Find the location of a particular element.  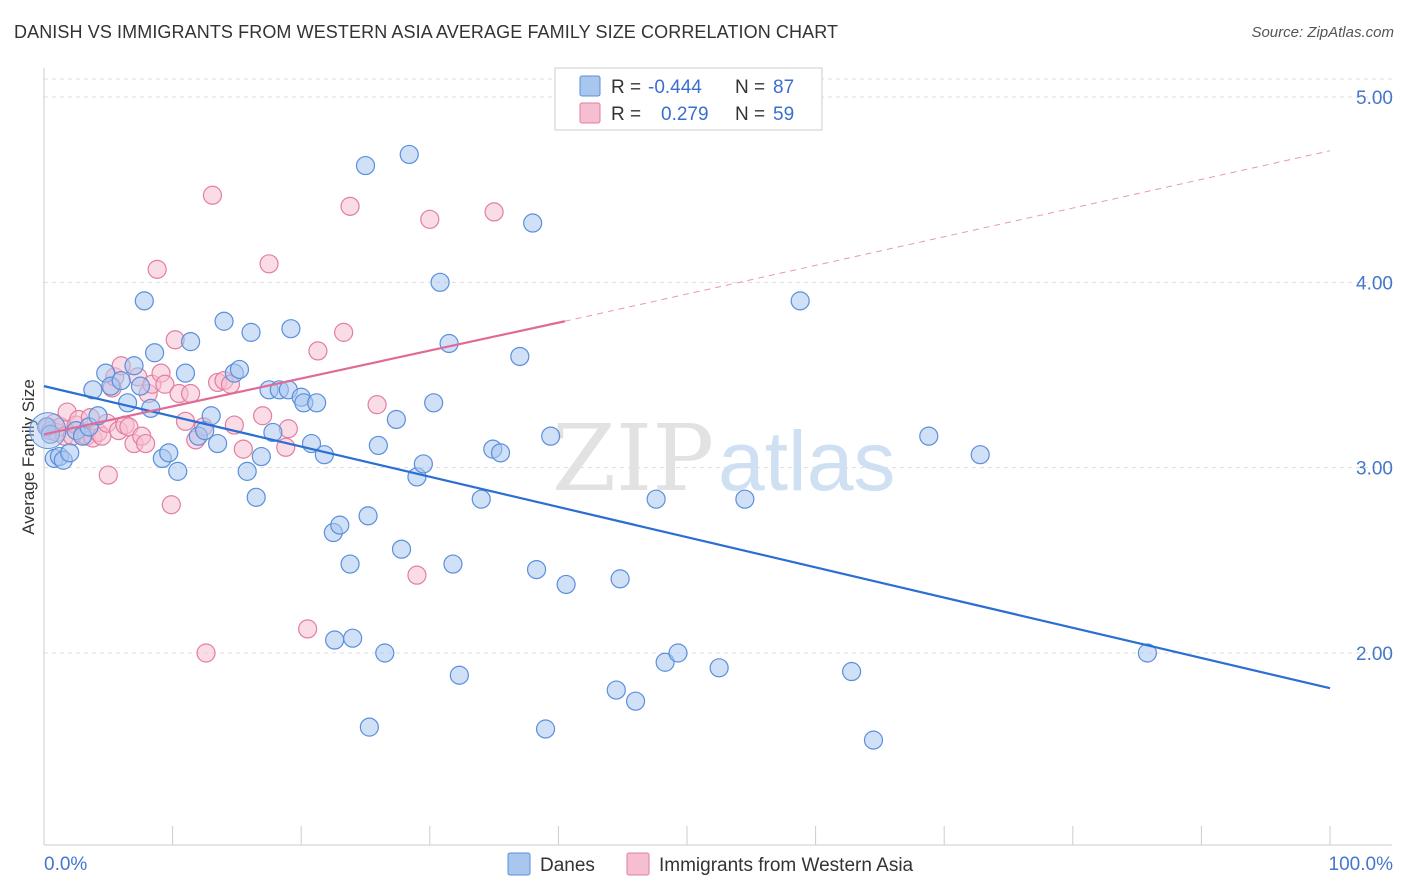

bottom-legend-label-danes: Danes is located at coordinates (567, 865).